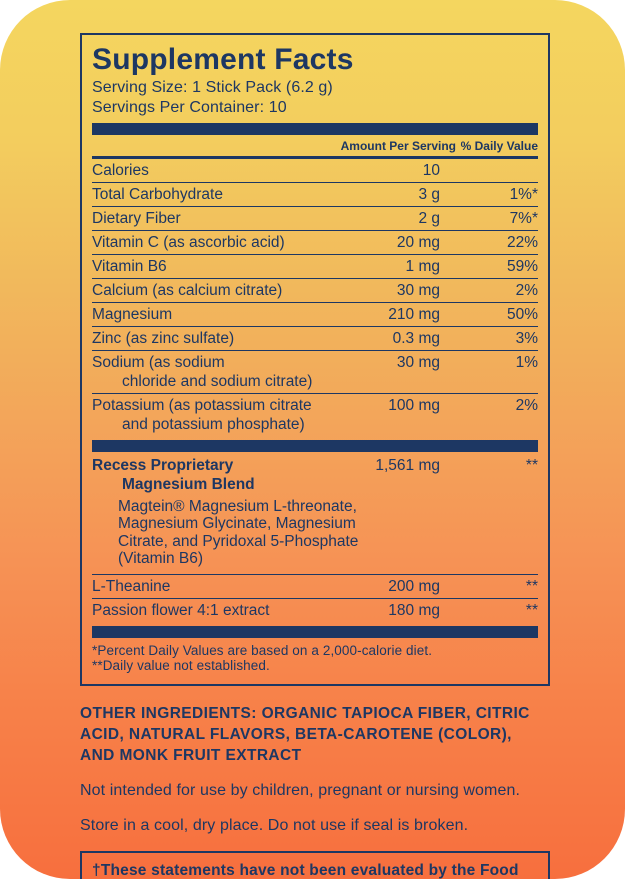  I want to click on nutrient-amount: 180 mg, so click(414, 610).